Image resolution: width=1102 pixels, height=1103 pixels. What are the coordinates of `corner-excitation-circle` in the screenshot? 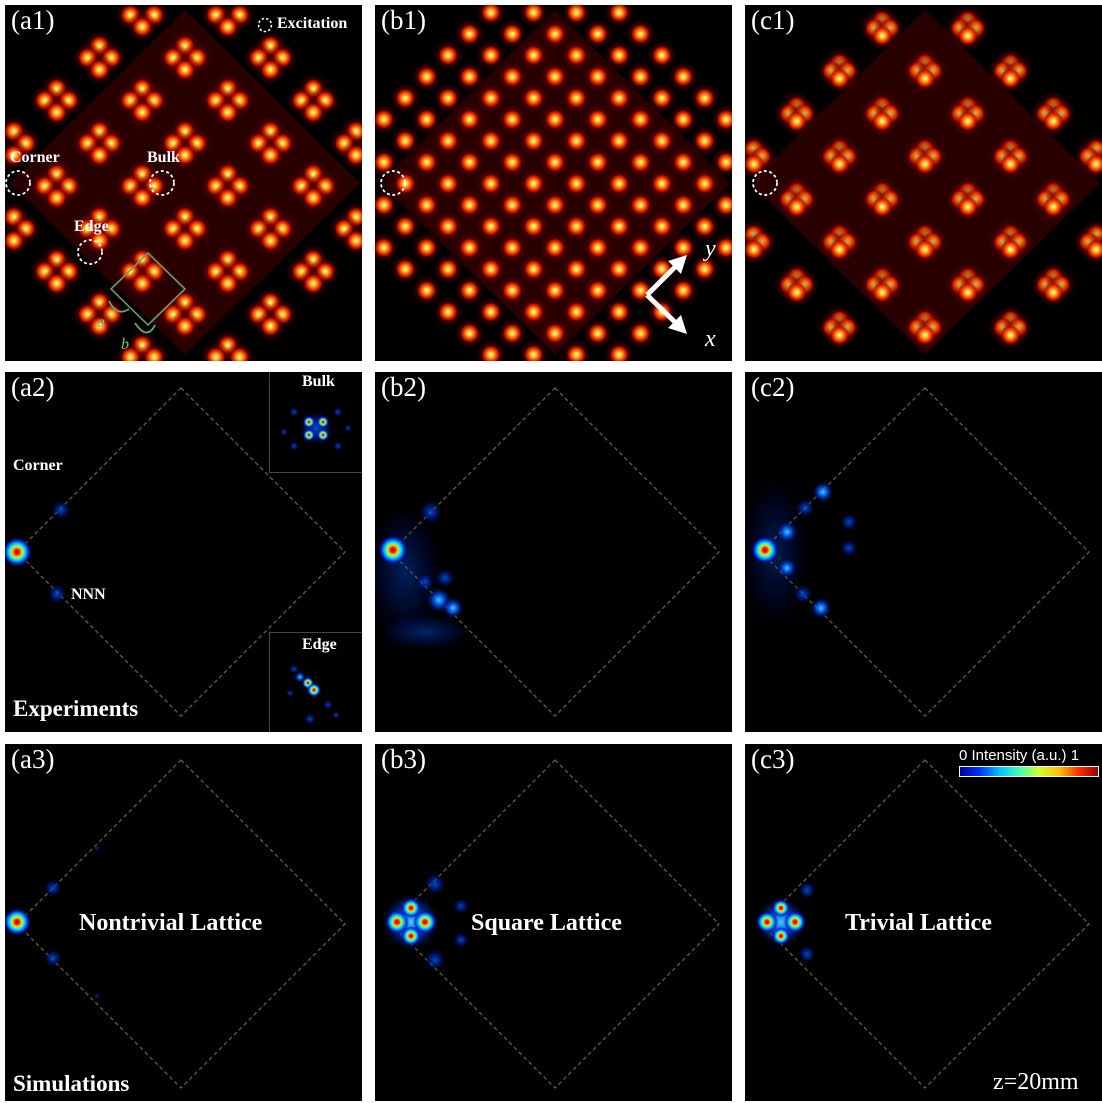 It's located at (18, 183).